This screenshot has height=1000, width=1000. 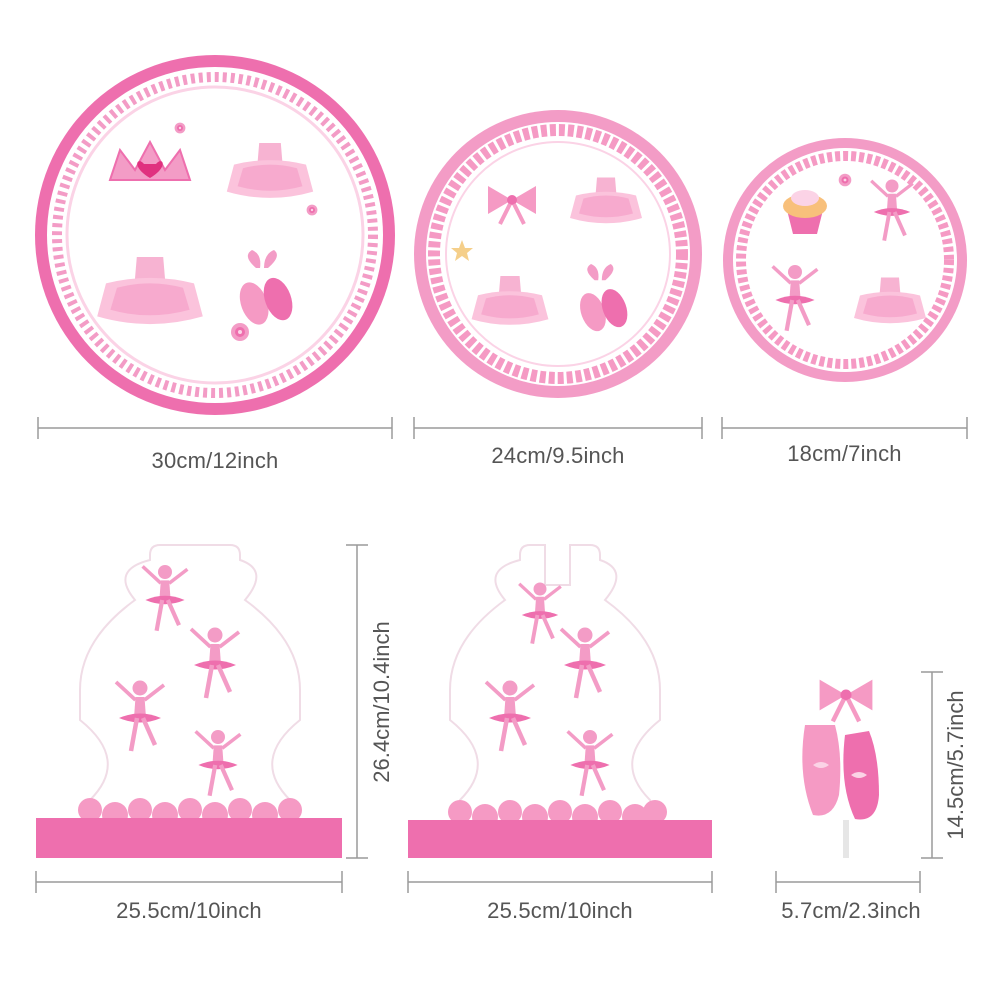 I want to click on plate-small, so click(x=845, y=260).